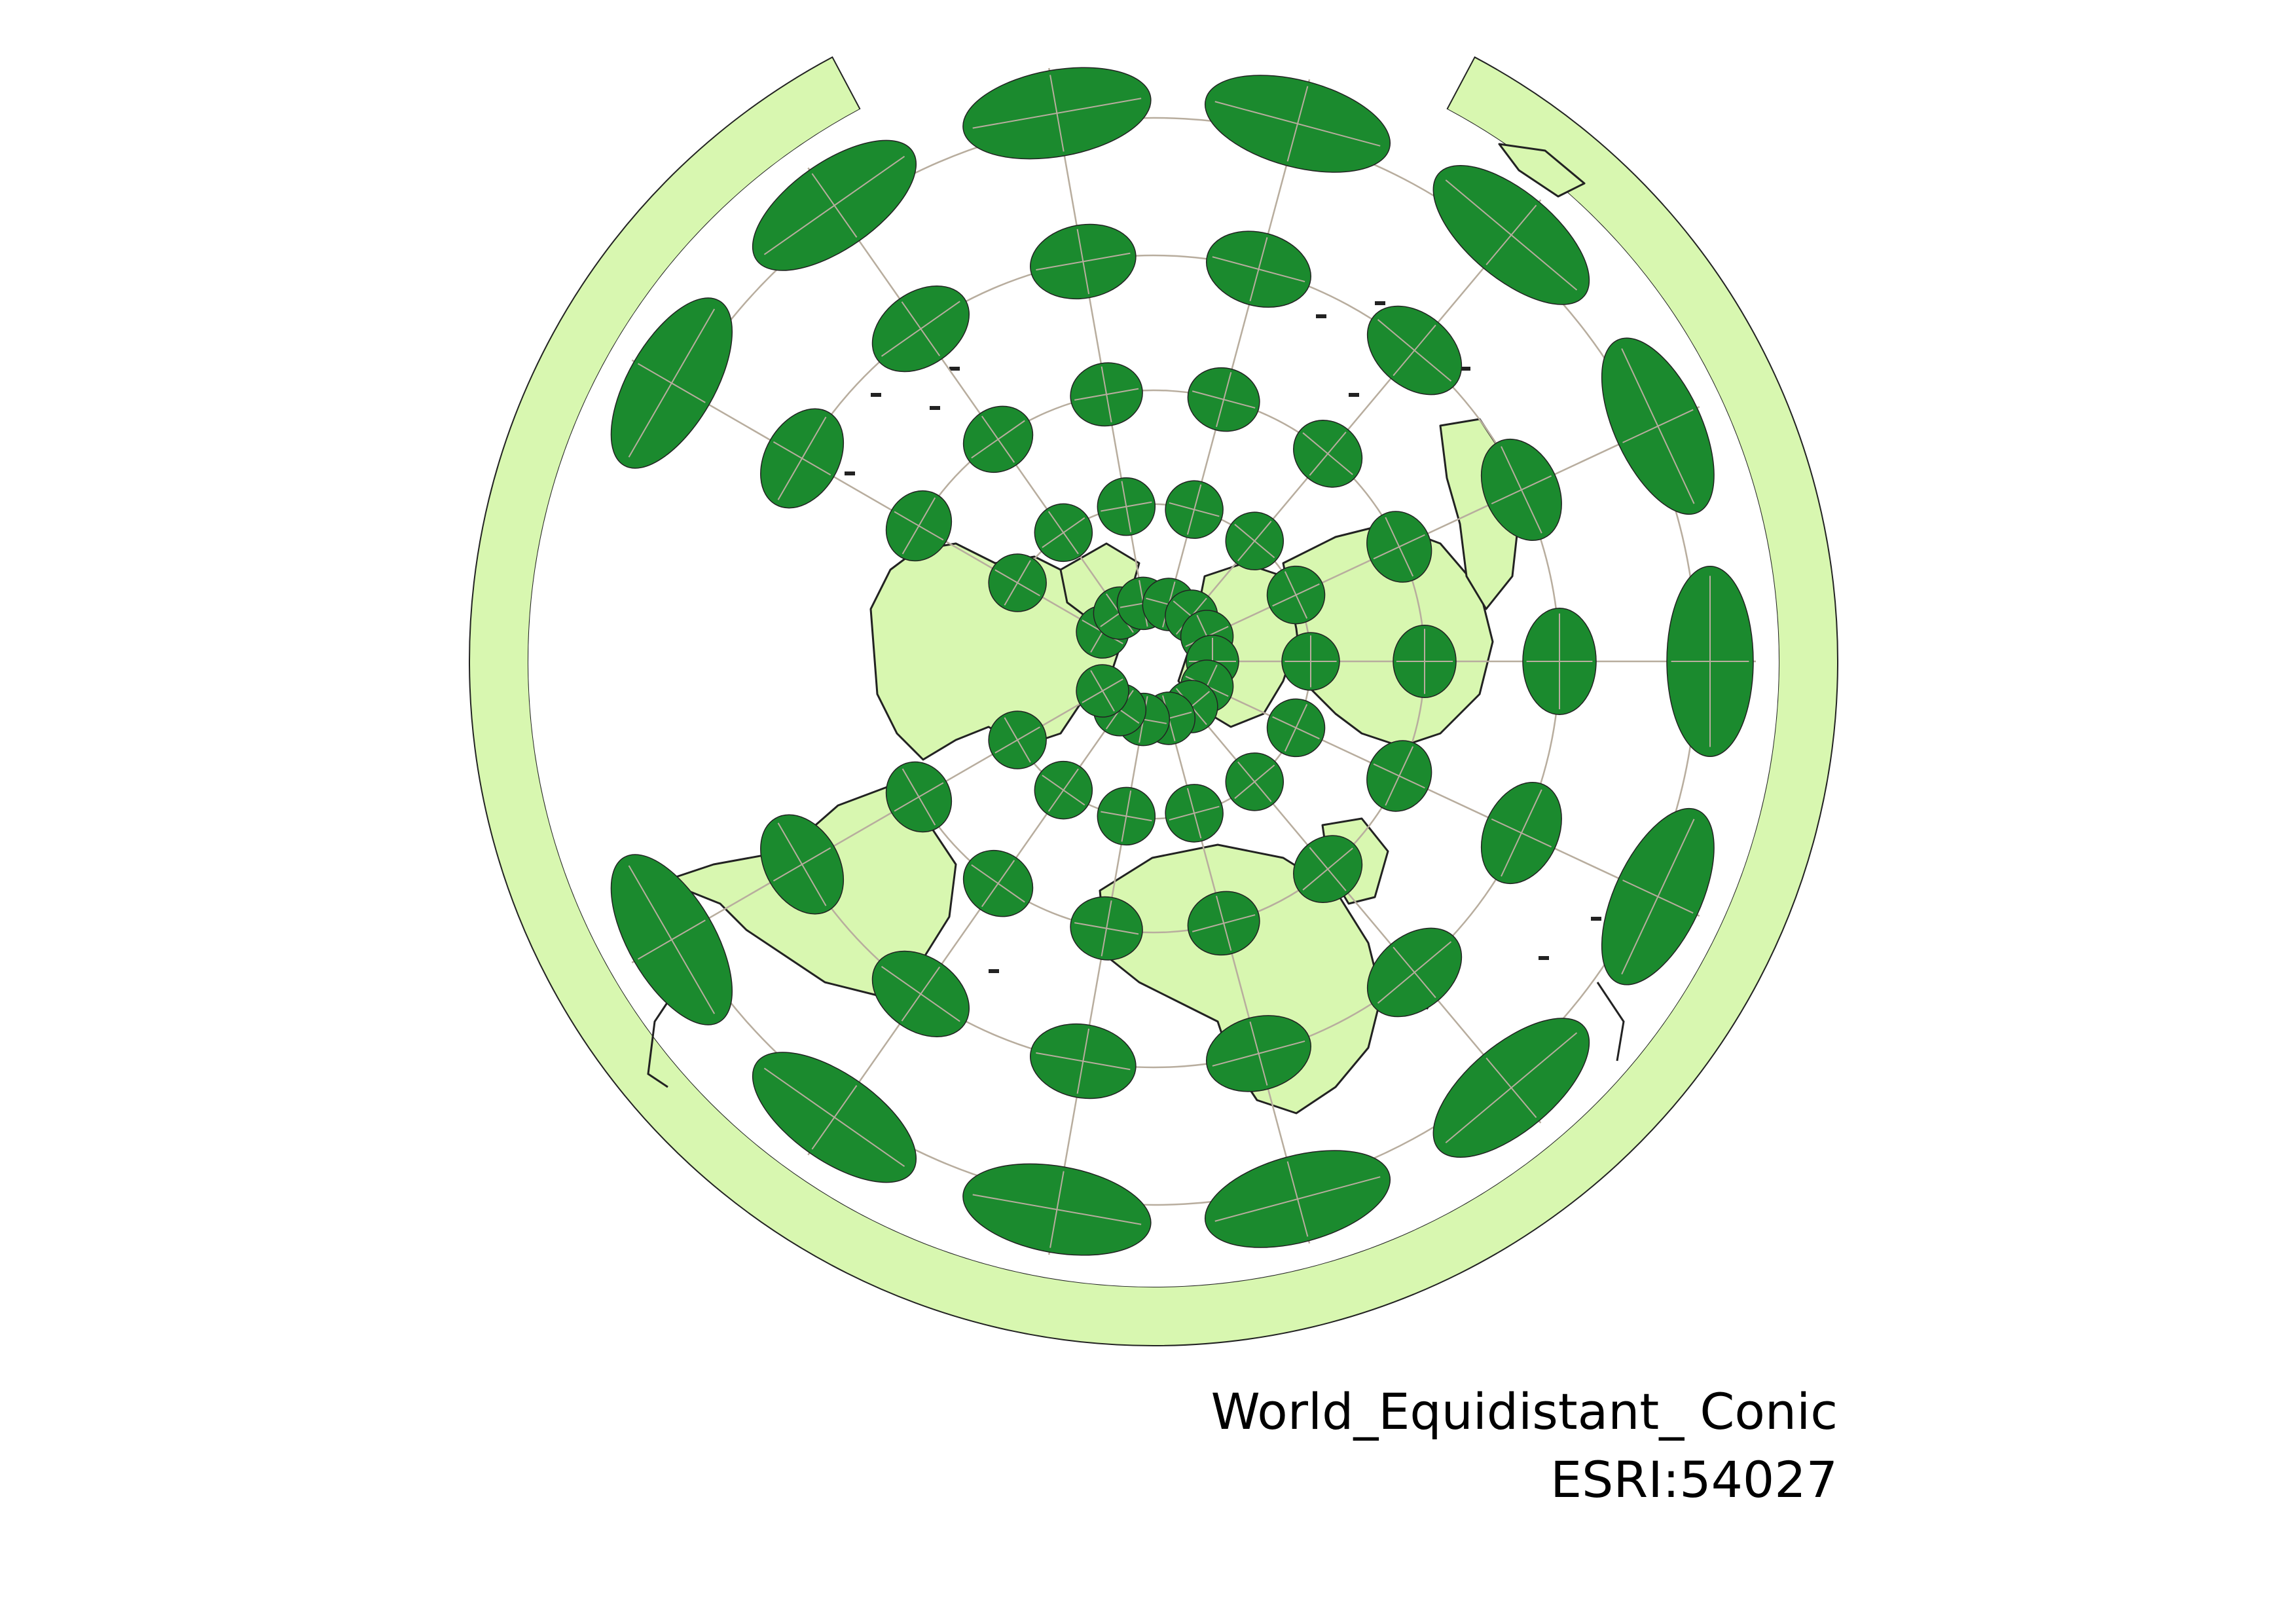  What do you see at coordinates (1542, 170) in the screenshot?
I see `far-east-coast-landmass` at bounding box center [1542, 170].